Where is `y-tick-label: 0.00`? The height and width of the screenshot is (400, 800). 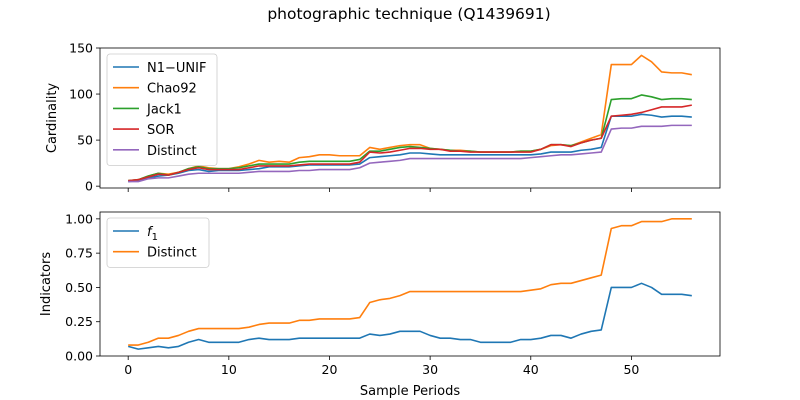 y-tick-label: 0.00 is located at coordinates (79, 356).